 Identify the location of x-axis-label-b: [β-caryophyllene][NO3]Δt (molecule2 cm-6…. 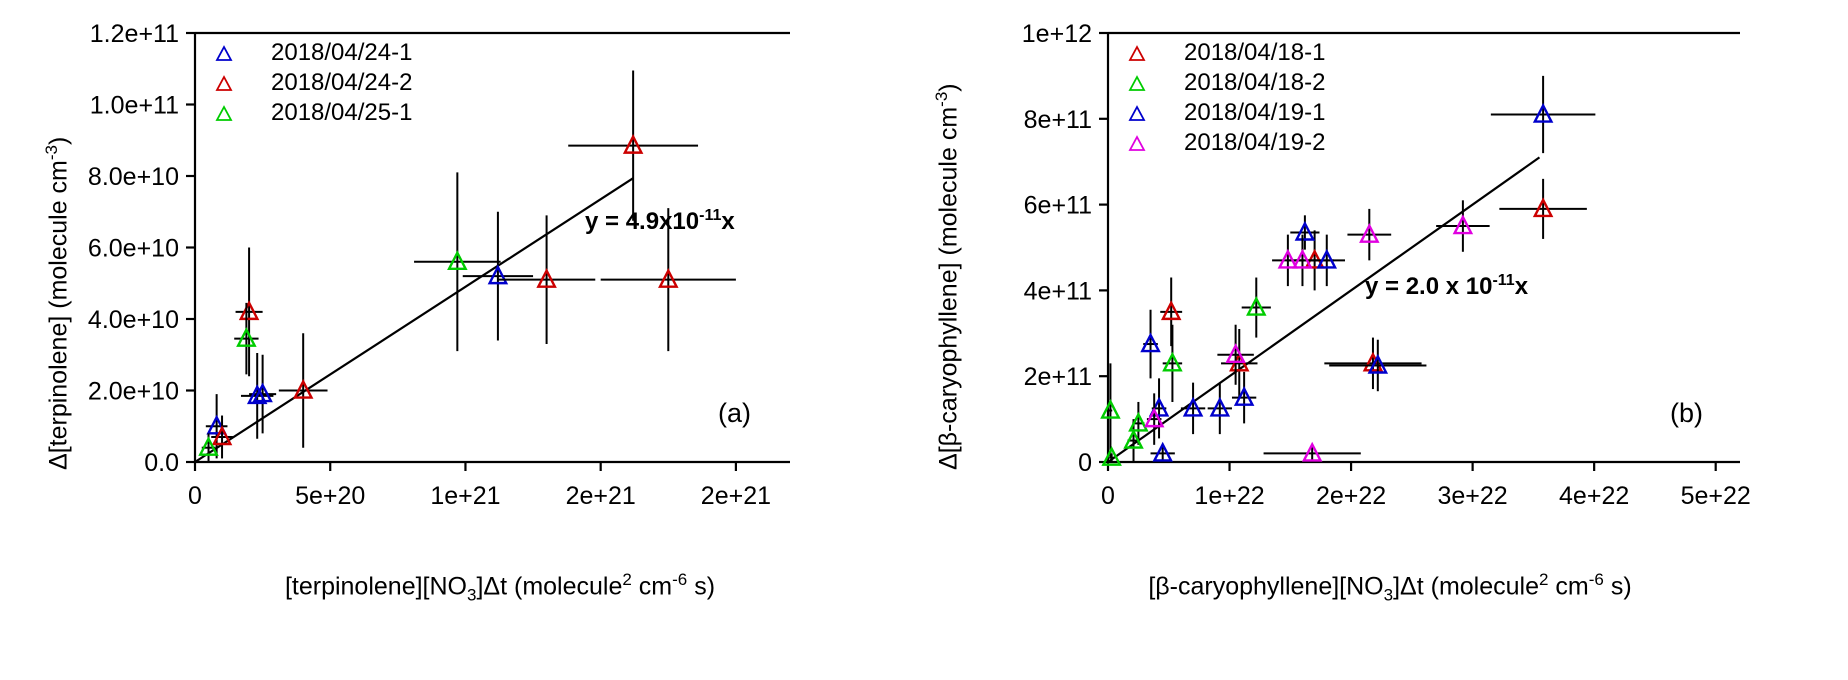
(1390, 587).